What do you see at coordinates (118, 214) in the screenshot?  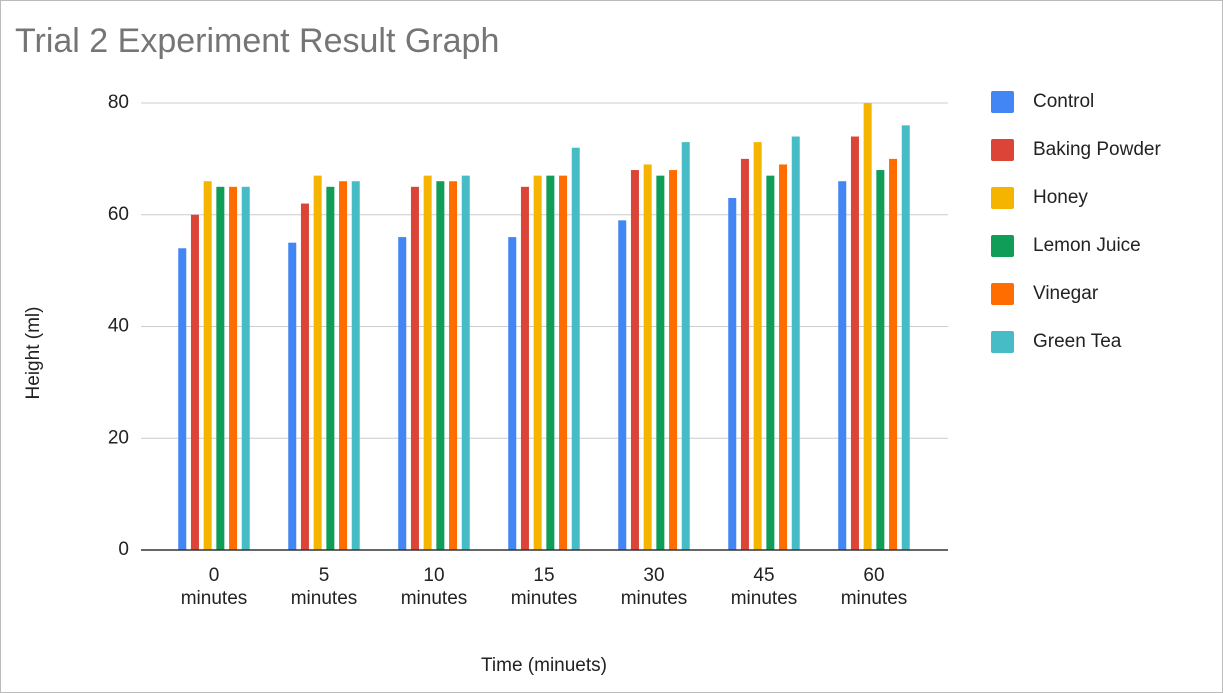 I see `y-tick-label: 60` at bounding box center [118, 214].